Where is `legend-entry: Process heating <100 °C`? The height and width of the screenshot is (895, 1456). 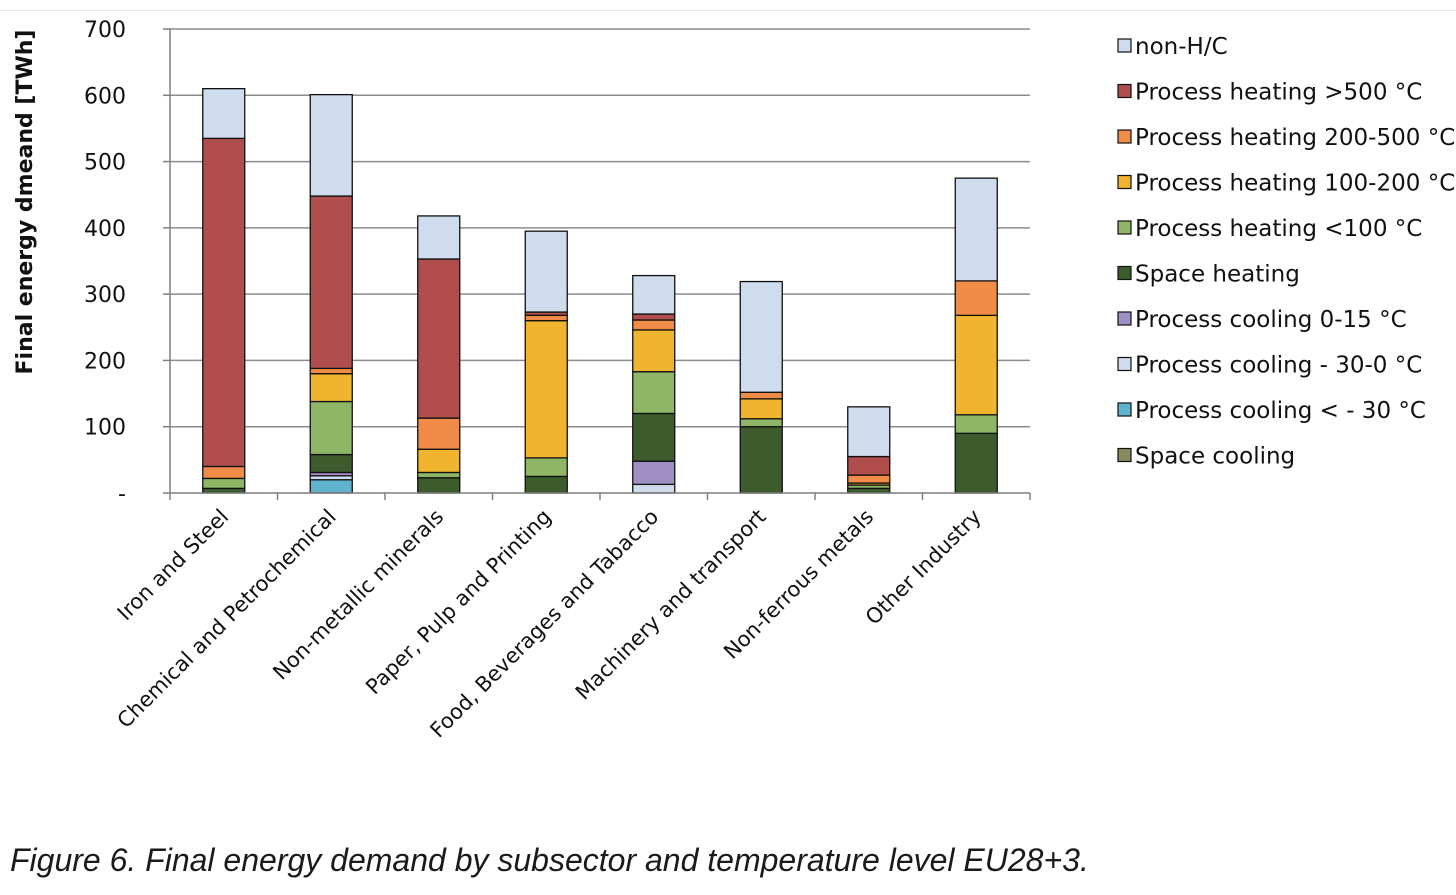
legend-entry: Process heating <100 °C is located at coordinates (1278, 229).